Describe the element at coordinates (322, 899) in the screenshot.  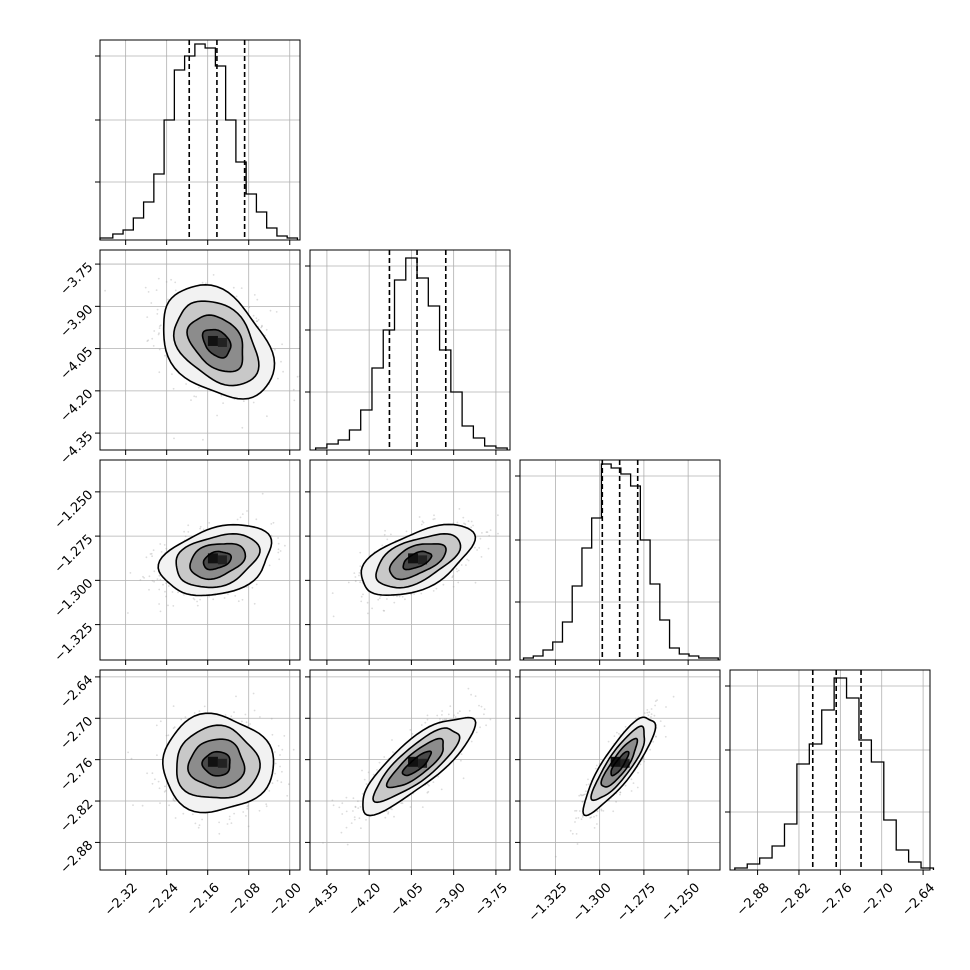
I see `x-tick-label: −4.35` at that location.